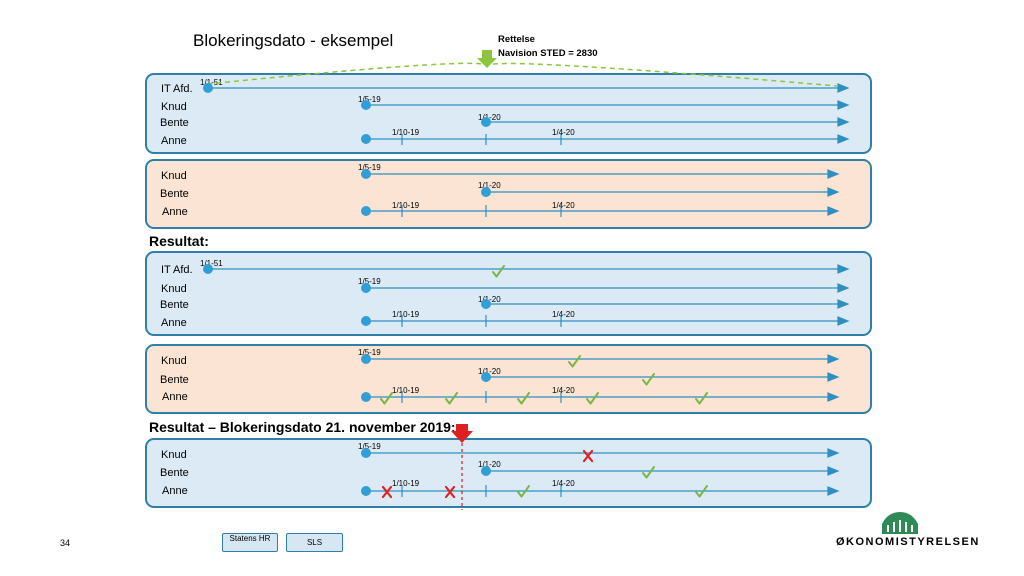  What do you see at coordinates (65, 543) in the screenshot?
I see `page-number: 34` at bounding box center [65, 543].